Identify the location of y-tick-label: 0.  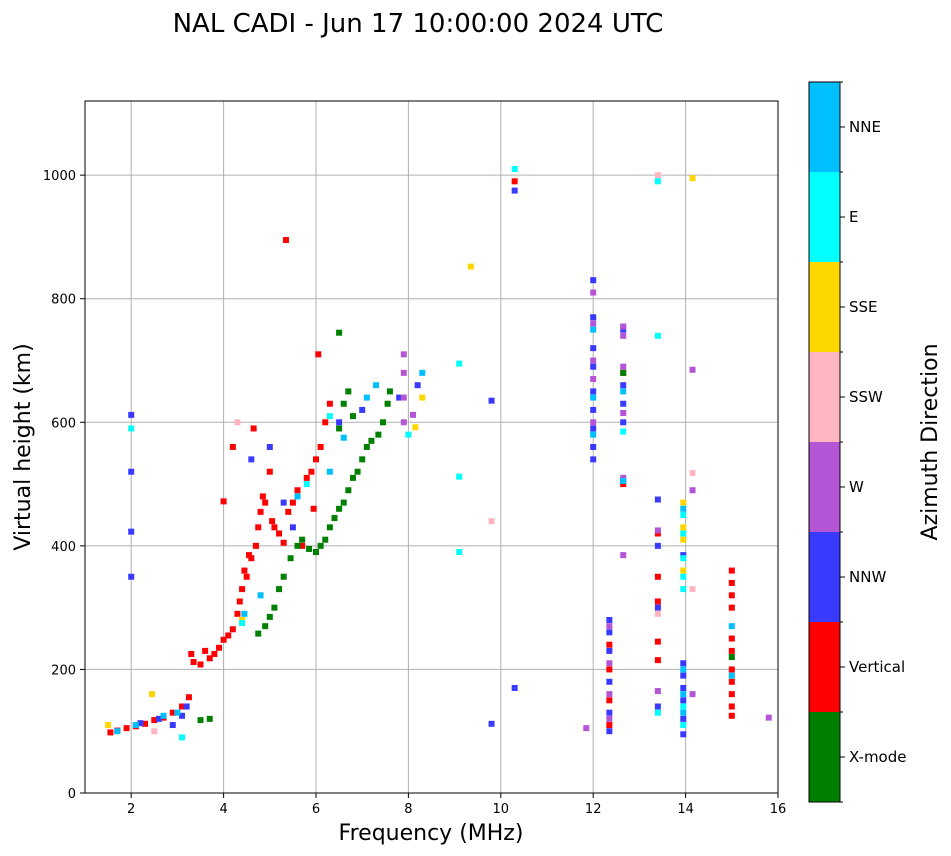
(72, 794).